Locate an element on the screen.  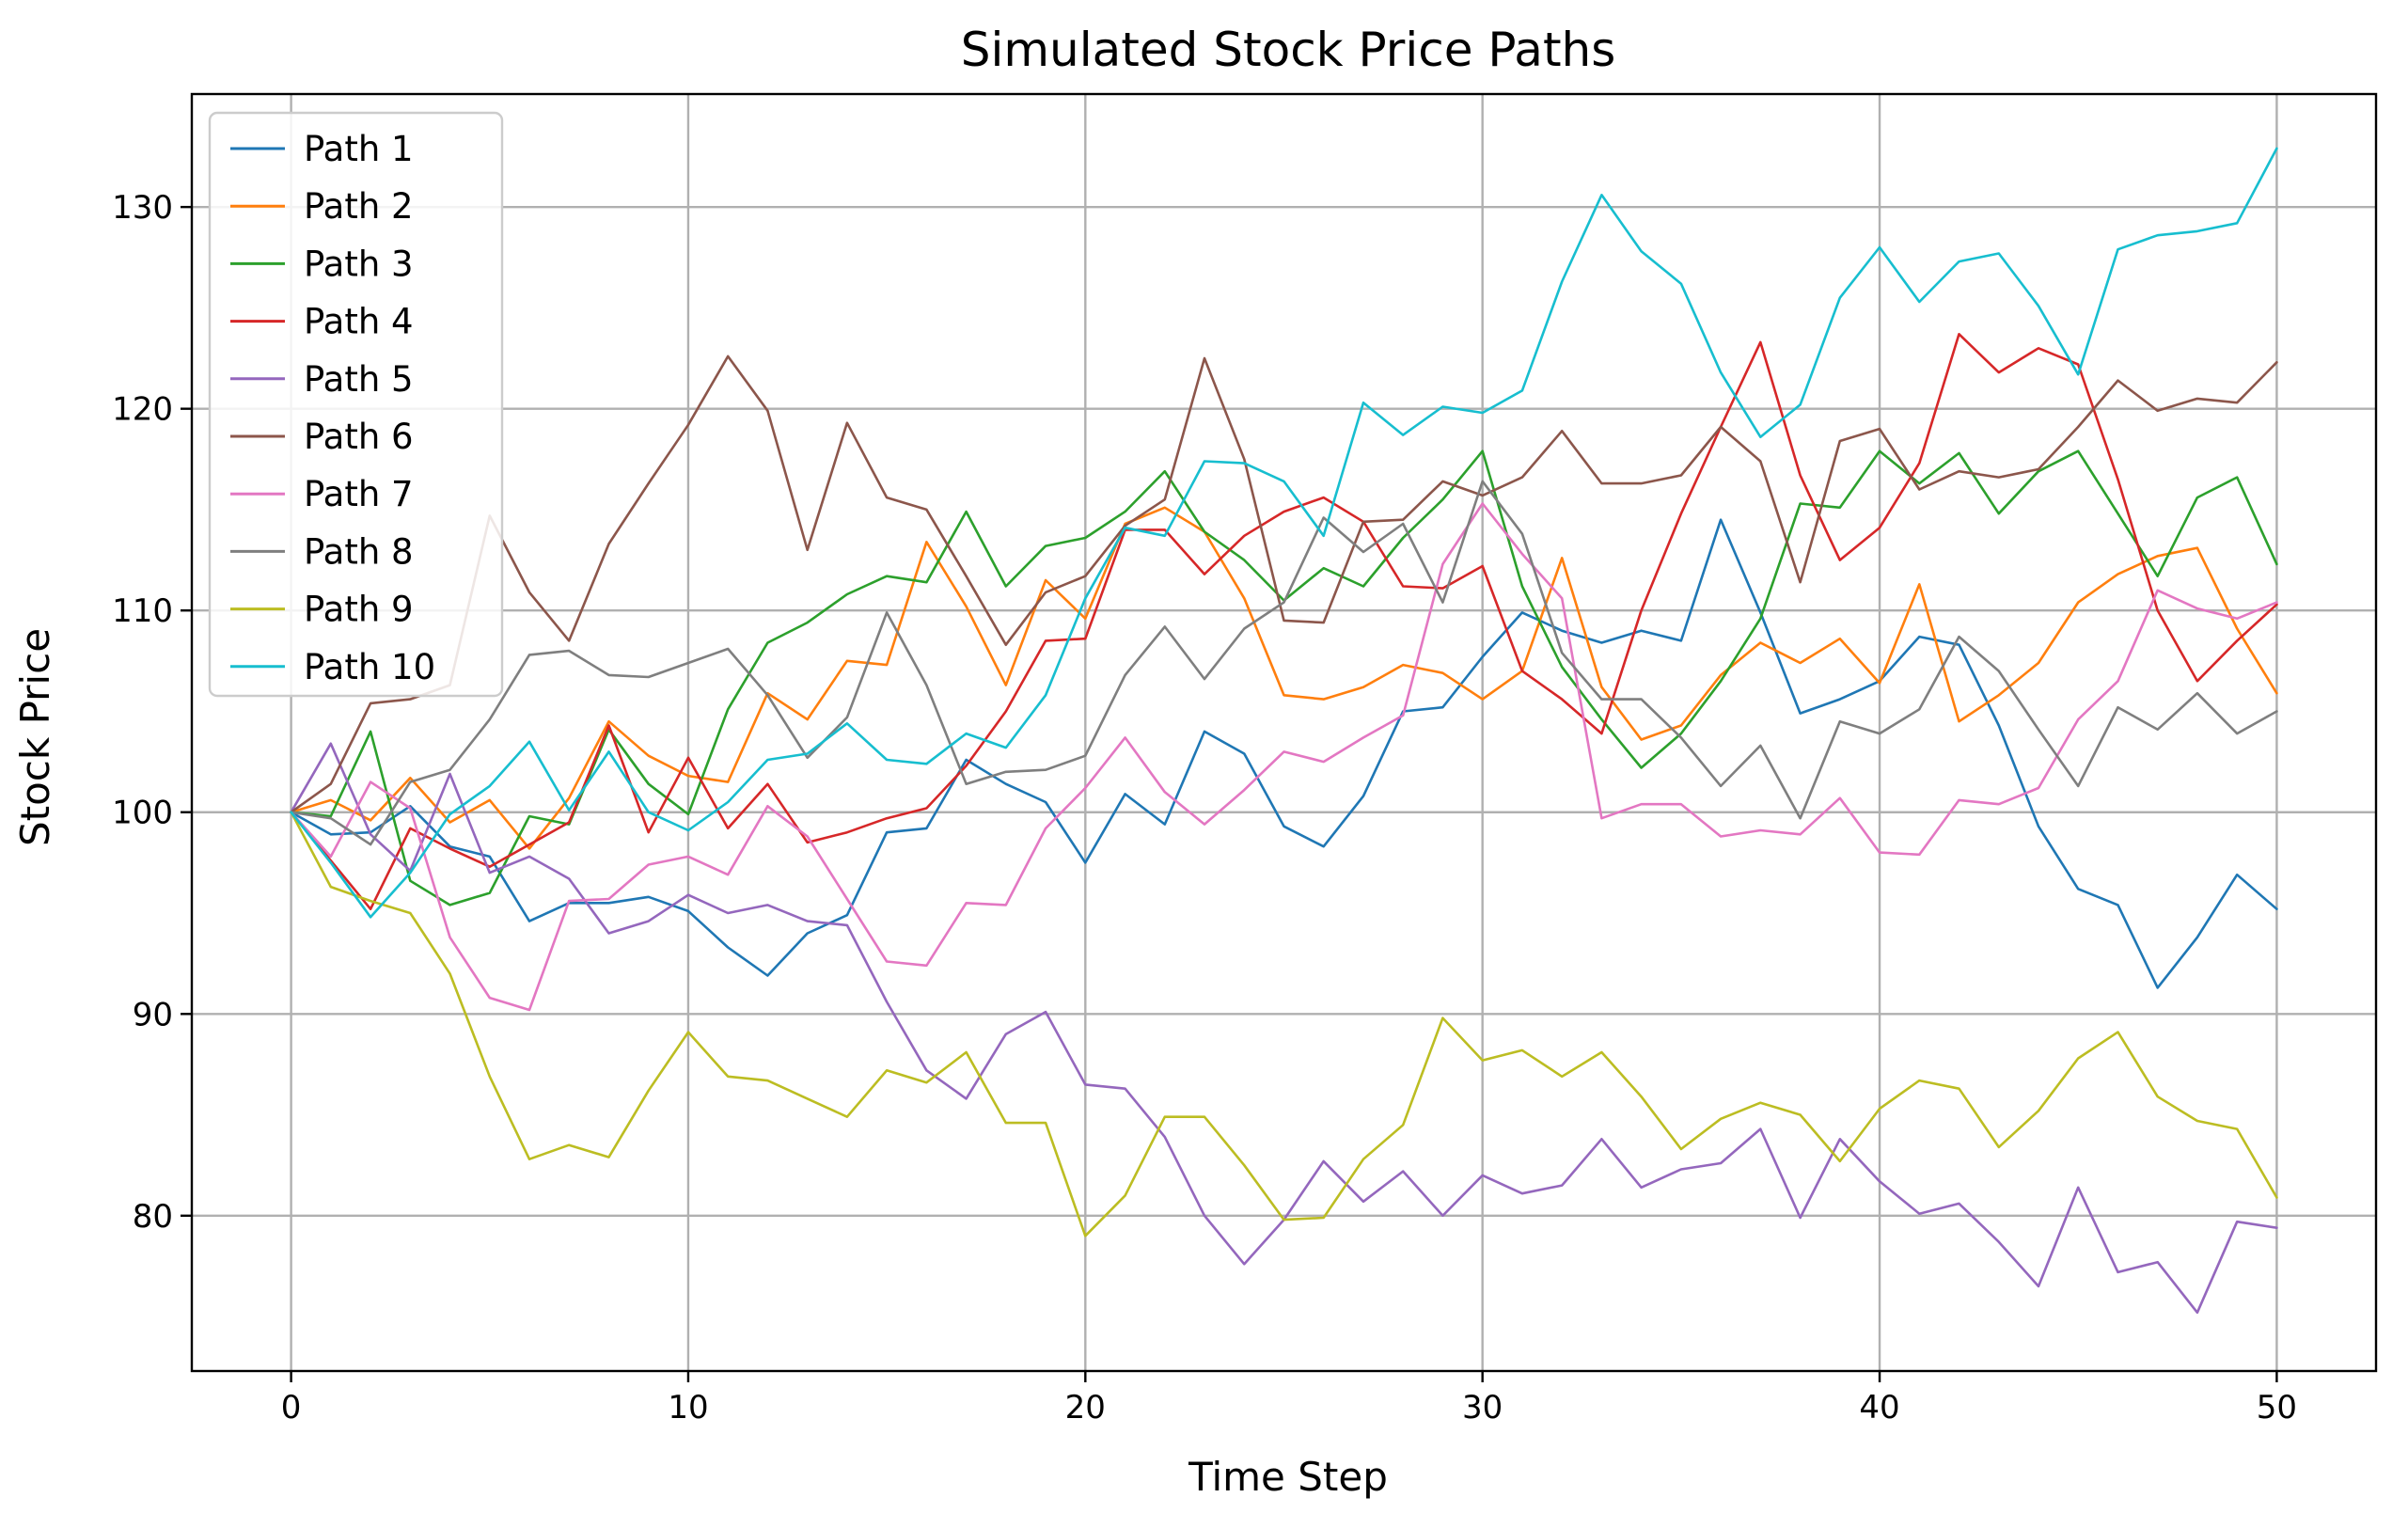
legend-entry-label: Path 4 is located at coordinates (359, 322).